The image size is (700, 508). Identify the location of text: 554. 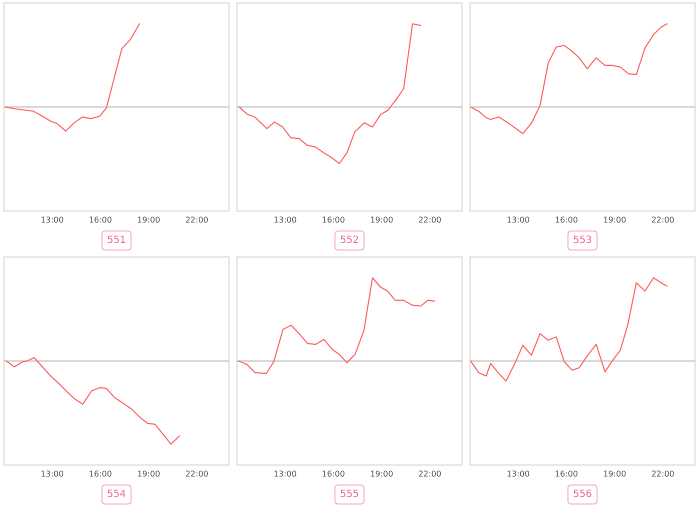
(116, 494).